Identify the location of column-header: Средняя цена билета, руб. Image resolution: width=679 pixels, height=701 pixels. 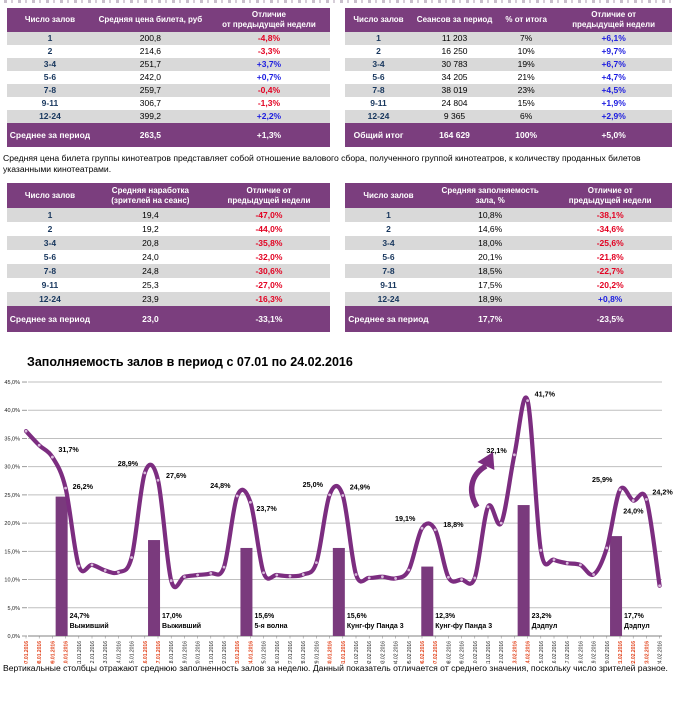
(150, 20).